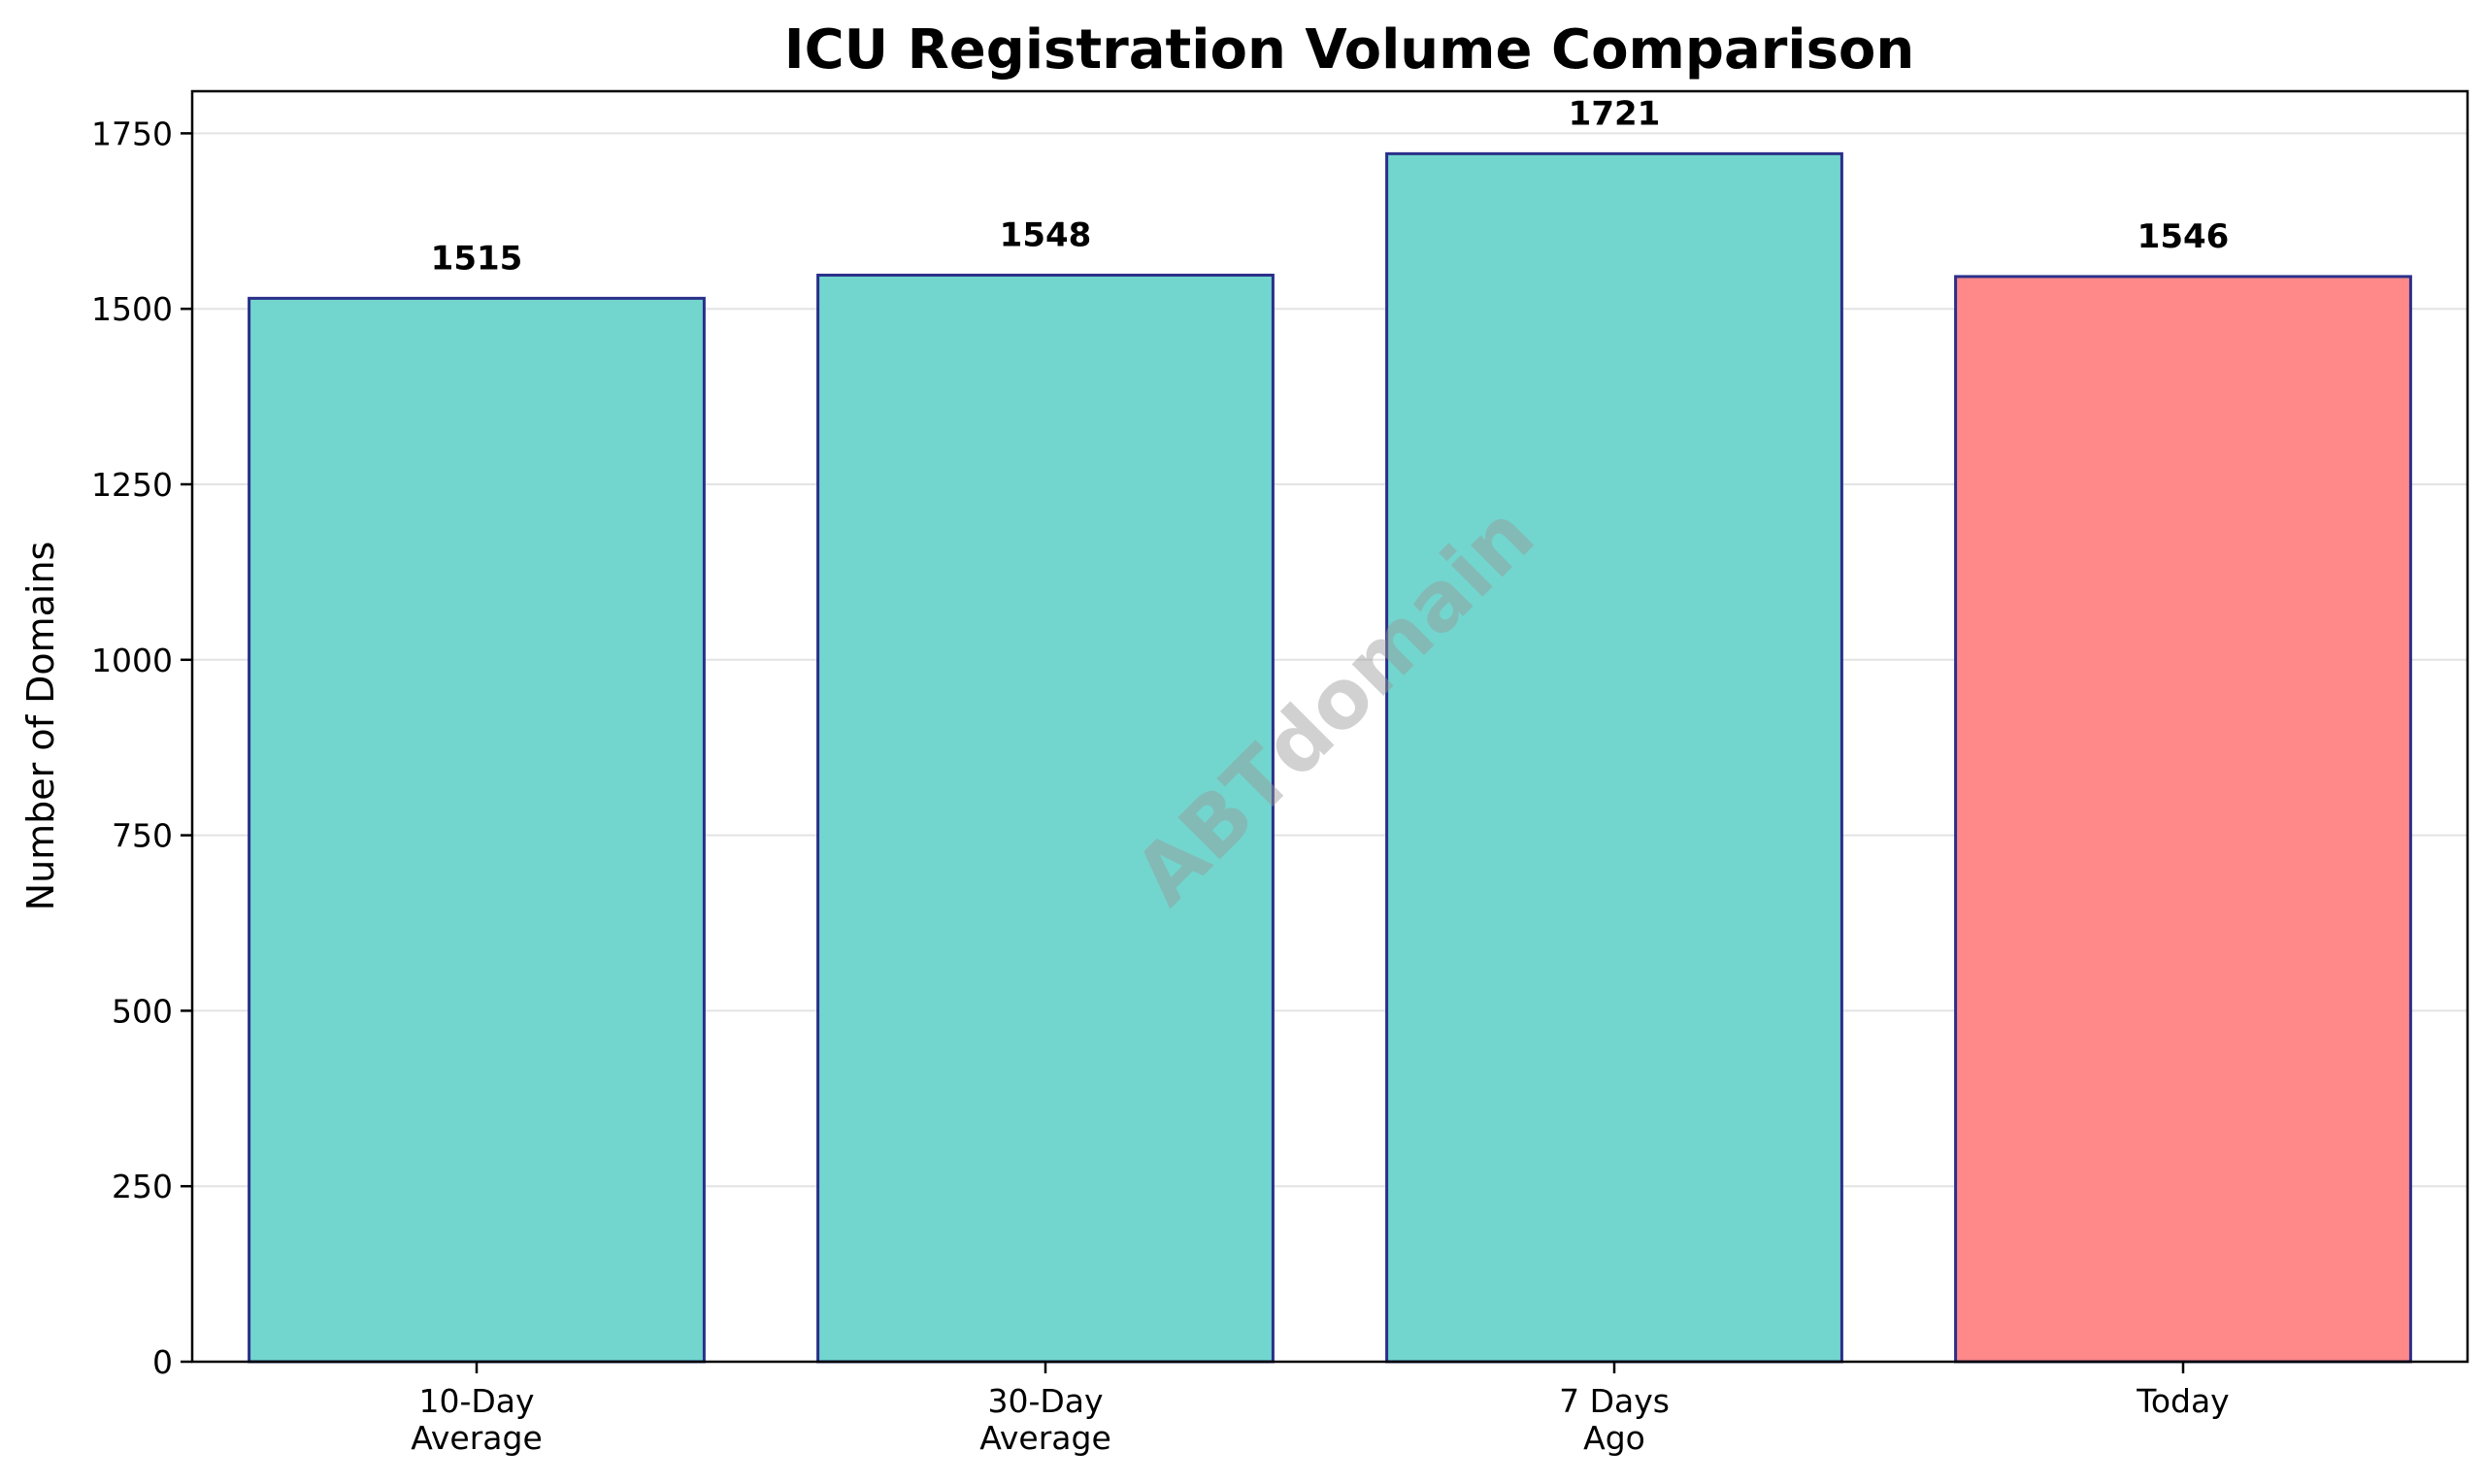 The height and width of the screenshot is (1484, 2485). I want to click on y-tick-label: 1500, so click(132, 309).